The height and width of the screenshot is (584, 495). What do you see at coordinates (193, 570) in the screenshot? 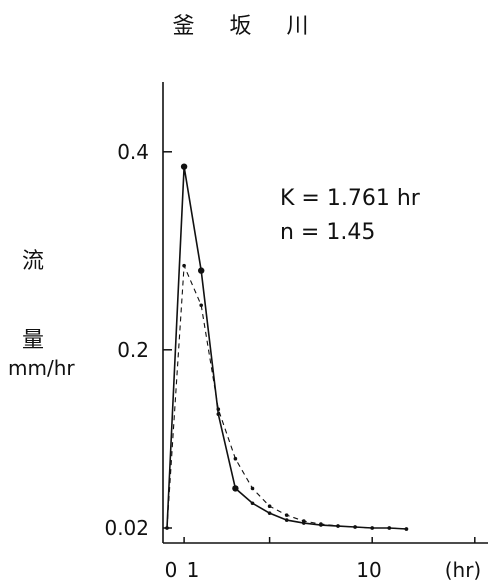
I see `x-tick-label: 1` at bounding box center [193, 570].